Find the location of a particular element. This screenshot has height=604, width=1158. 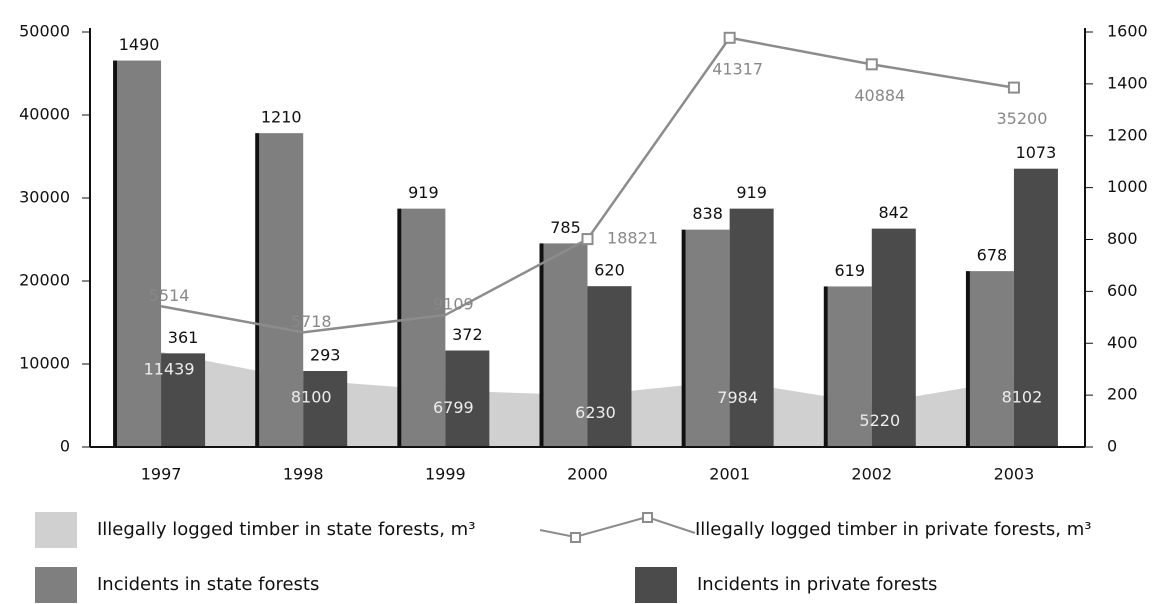

area-value-label: 11439 is located at coordinates (169, 369).